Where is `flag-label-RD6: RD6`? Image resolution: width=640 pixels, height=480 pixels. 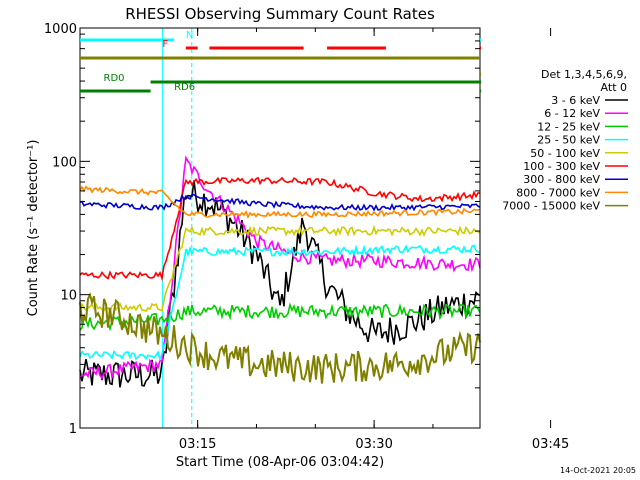 flag-label-RD6: RD6 is located at coordinates (184, 87).